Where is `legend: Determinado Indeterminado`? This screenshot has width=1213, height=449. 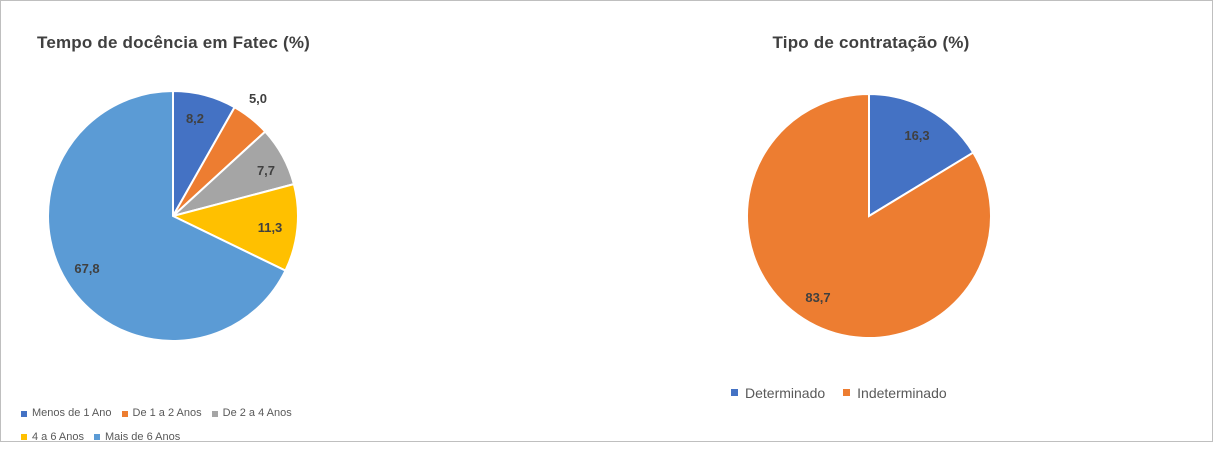
legend: Determinado Indeterminado is located at coordinates (848, 392).